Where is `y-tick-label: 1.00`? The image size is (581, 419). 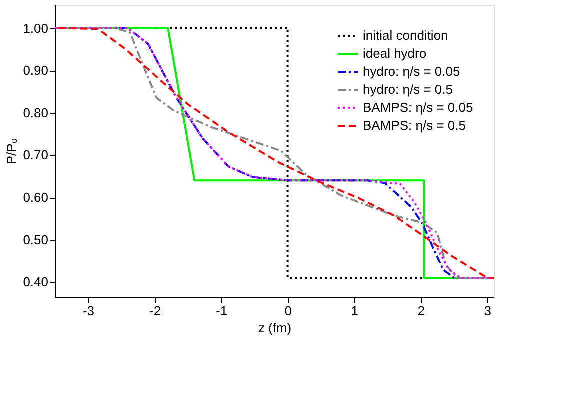
y-tick-label: 1.00 is located at coordinates (35, 28).